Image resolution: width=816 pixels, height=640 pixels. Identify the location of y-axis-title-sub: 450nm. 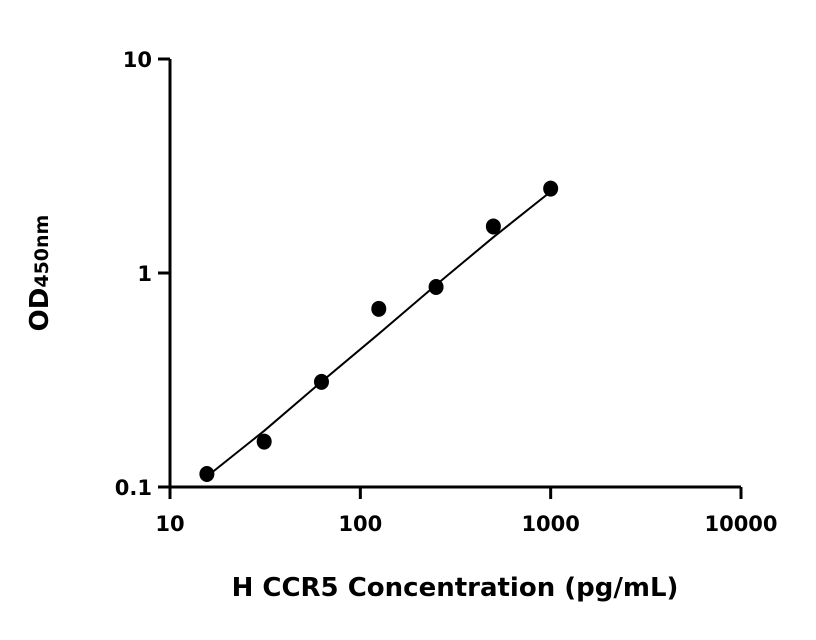
(42, 251).